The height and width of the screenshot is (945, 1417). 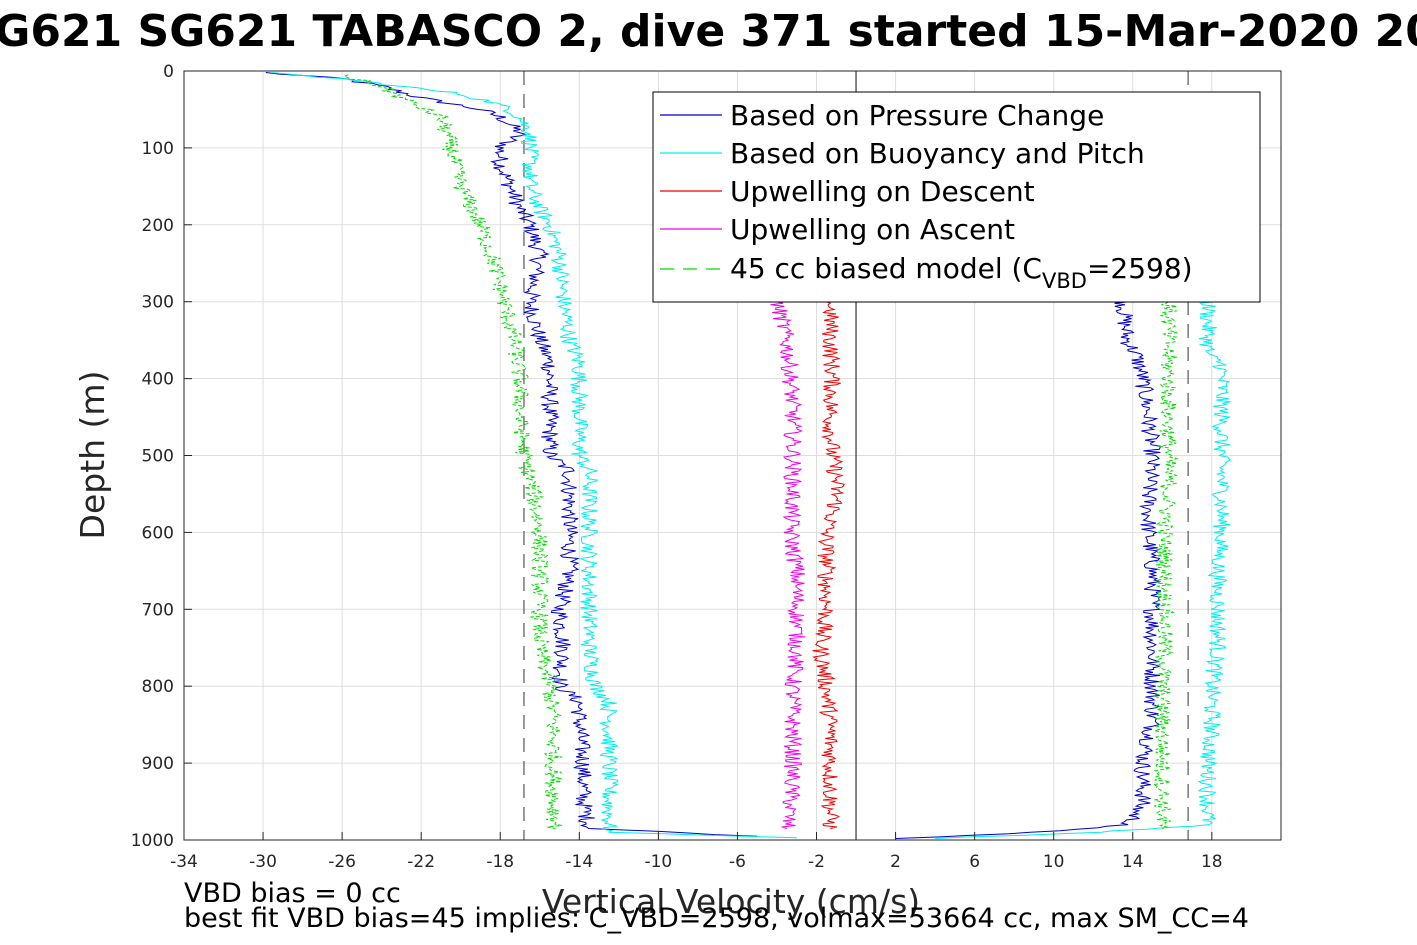 I want to click on x-tick-label: 6, so click(x=974, y=862).